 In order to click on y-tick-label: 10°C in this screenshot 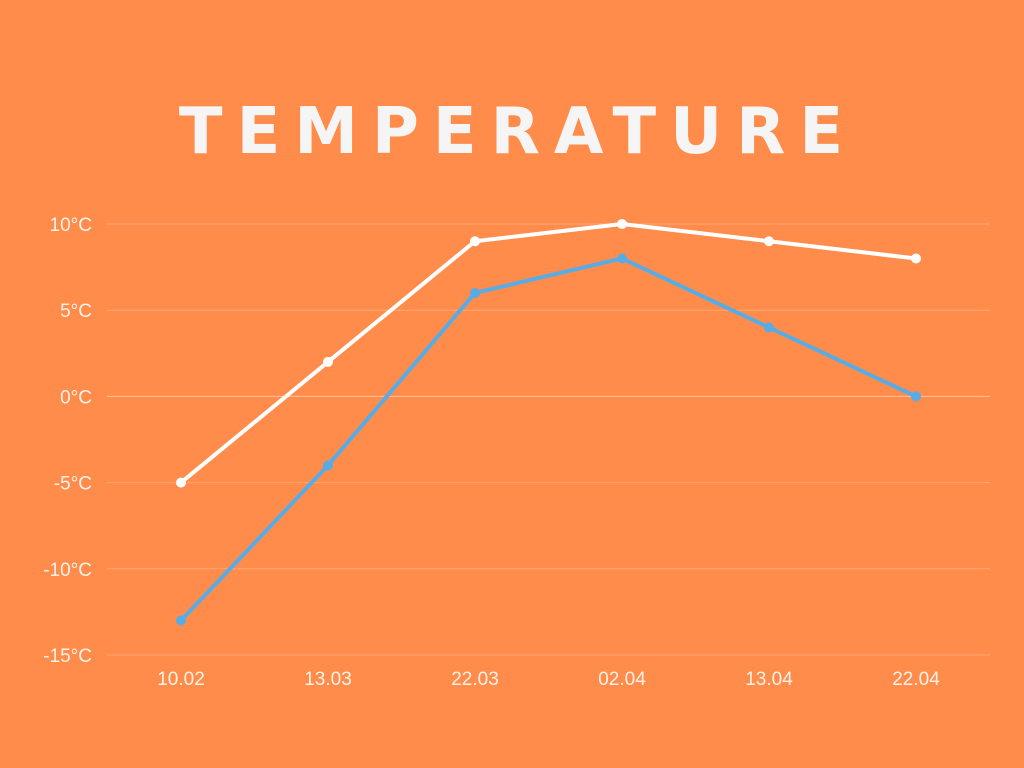, I will do `click(71, 225)`.